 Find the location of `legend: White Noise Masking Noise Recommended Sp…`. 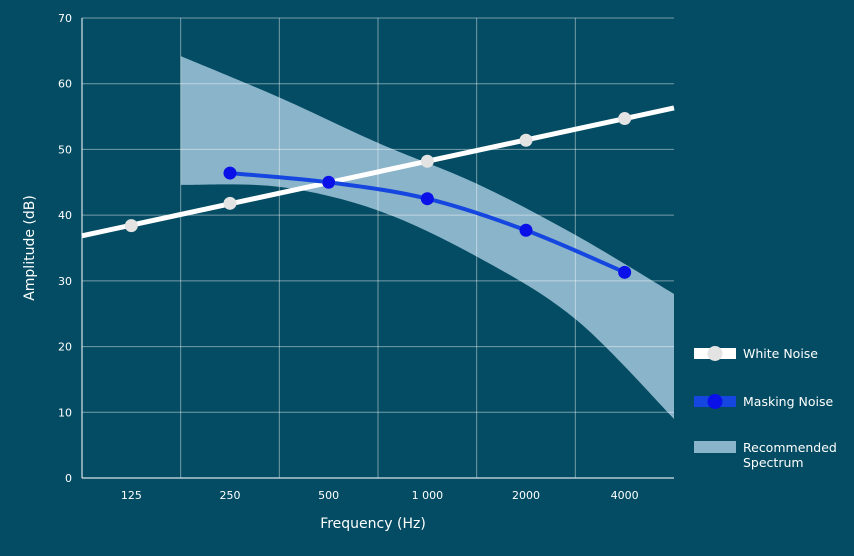

legend: White Noise Masking Noise Recommended Sp… is located at coordinates (765, 408).